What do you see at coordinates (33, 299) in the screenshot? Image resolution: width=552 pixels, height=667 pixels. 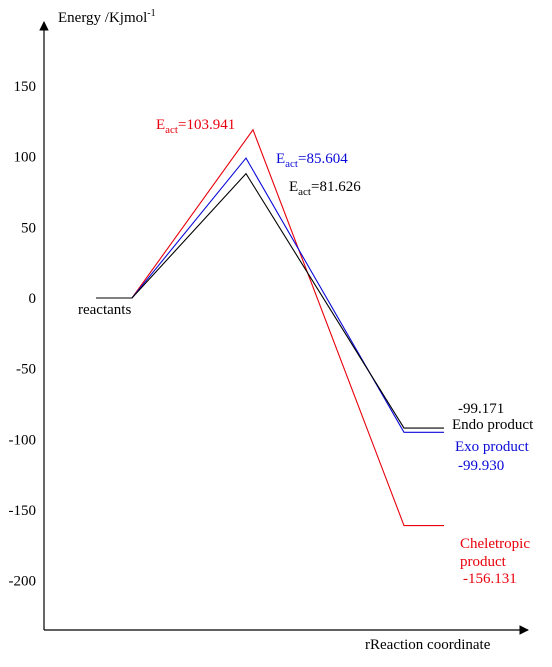 I see `y-tick-label: 0` at bounding box center [33, 299].